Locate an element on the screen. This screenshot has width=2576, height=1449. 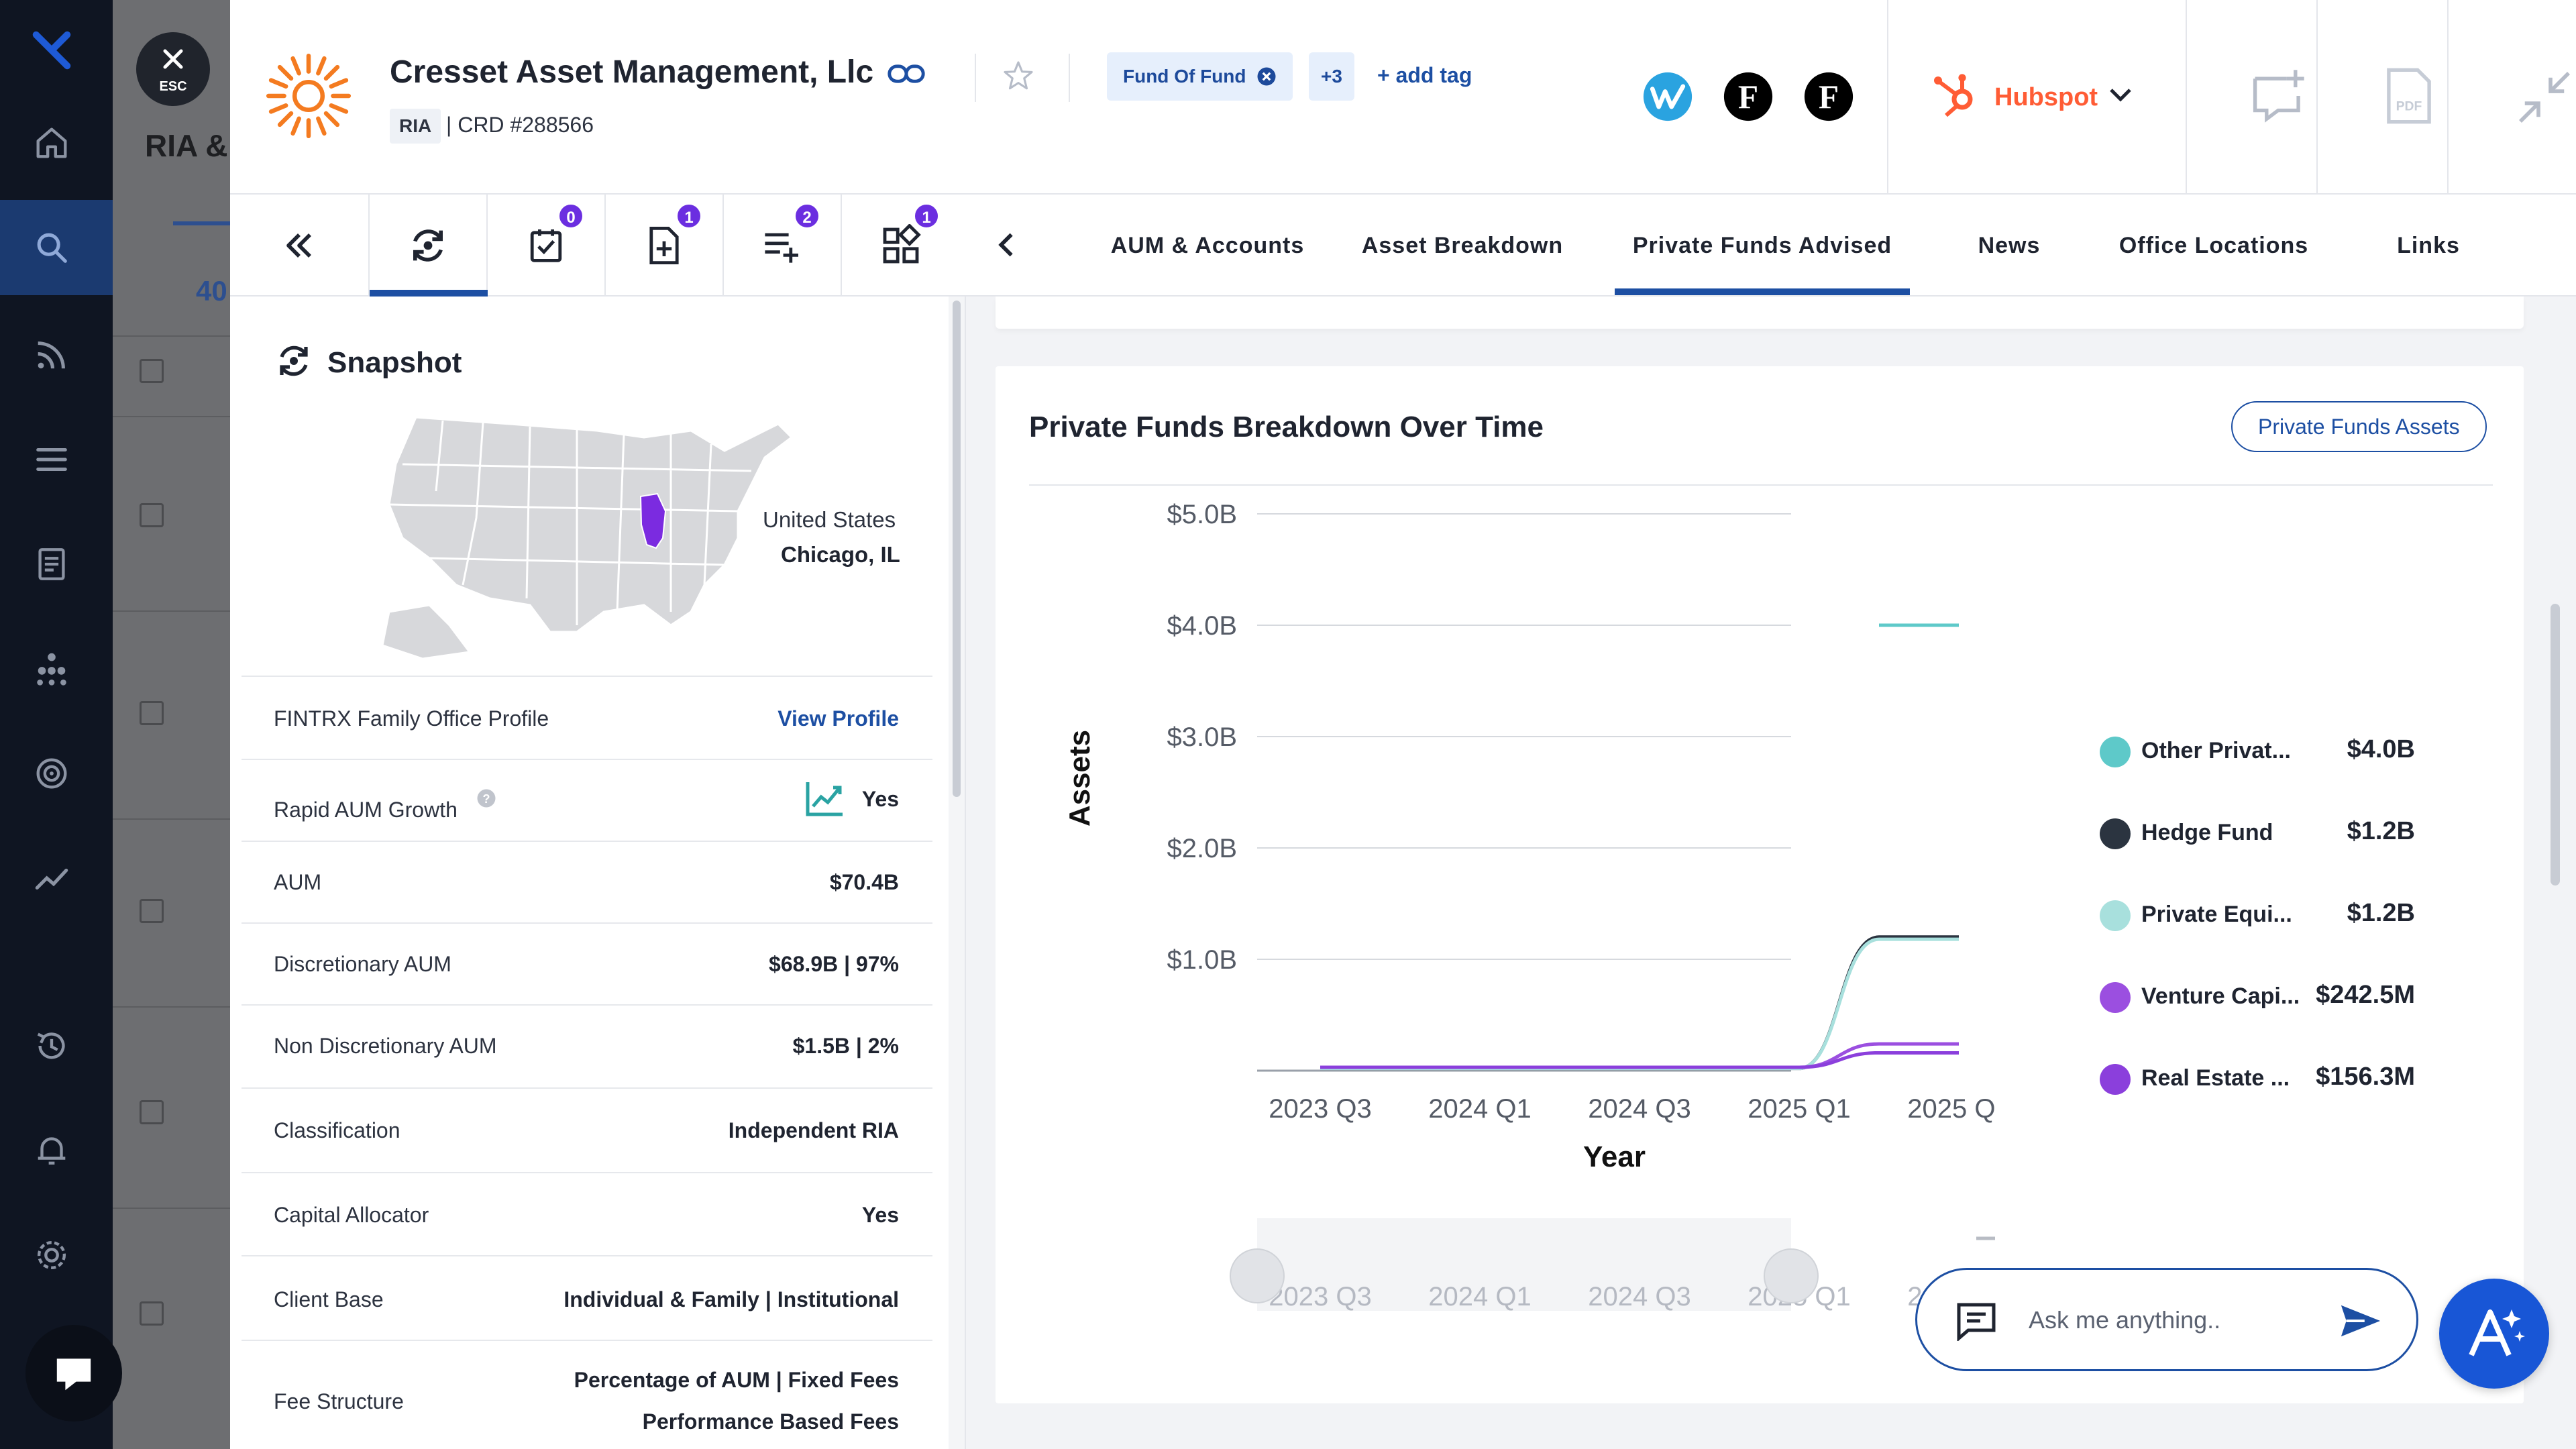
x-tick-label: 2025 Q1 is located at coordinates (1799, 1109).